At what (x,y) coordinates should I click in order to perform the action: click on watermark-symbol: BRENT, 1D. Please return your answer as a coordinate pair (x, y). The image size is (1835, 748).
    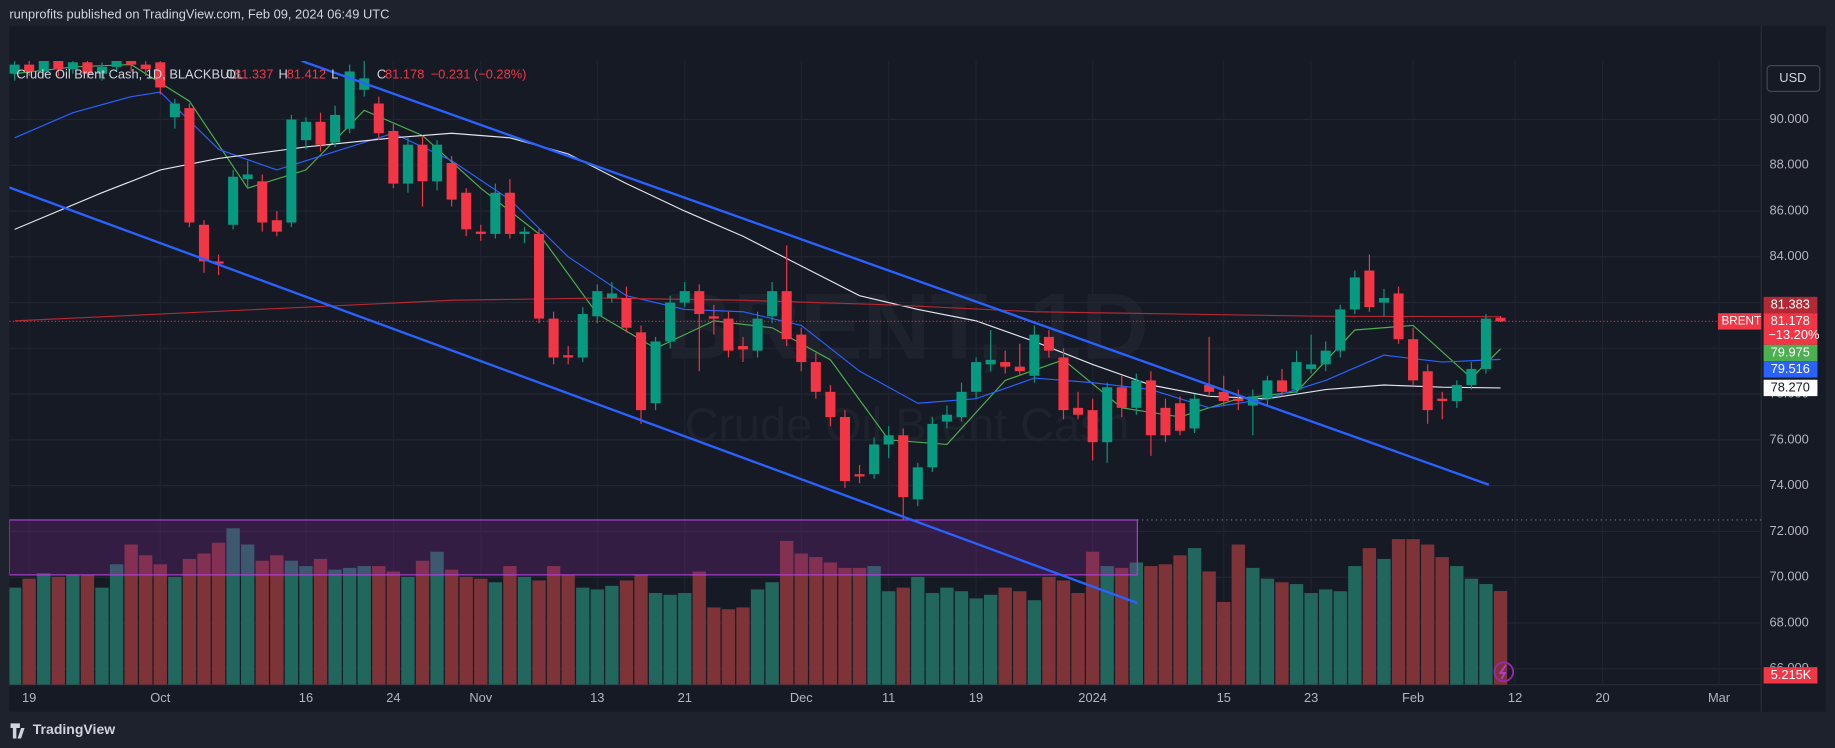
    Looking at the image, I should click on (907, 325).